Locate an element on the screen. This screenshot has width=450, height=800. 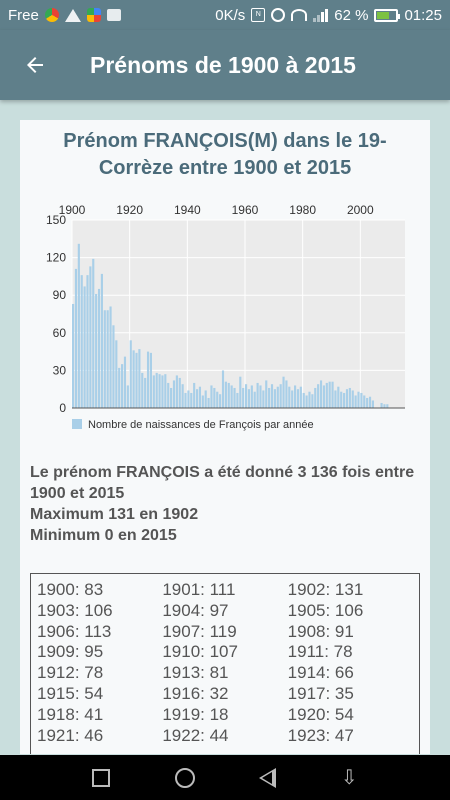
back-button is located at coordinates (35, 65).